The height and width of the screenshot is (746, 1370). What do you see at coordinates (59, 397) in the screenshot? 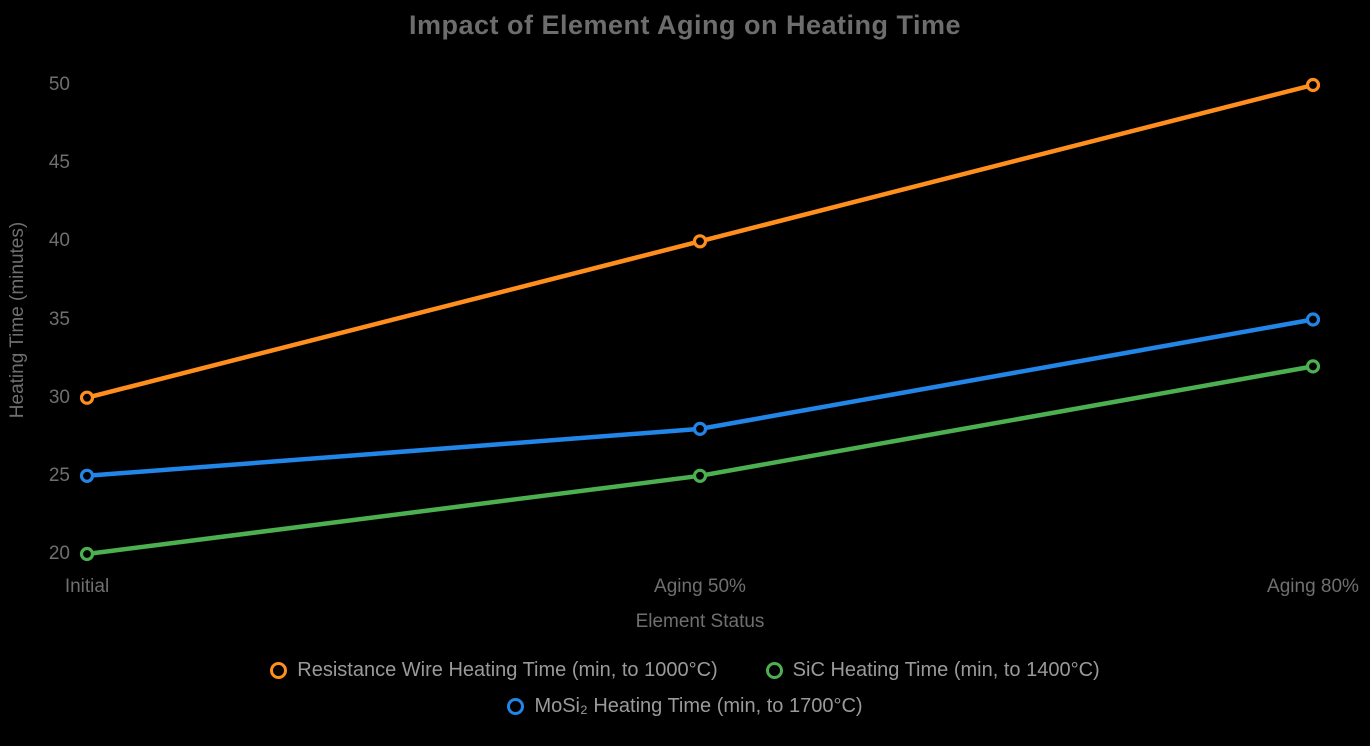
I see `y-tick-label: 30` at bounding box center [59, 397].